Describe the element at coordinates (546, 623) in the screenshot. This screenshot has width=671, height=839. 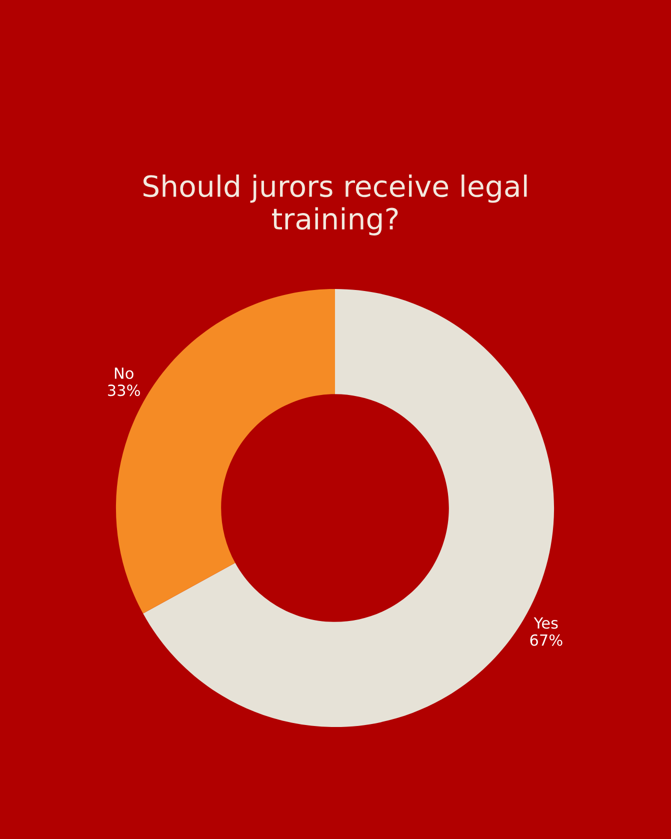
I see `slice-label: Yes` at that location.